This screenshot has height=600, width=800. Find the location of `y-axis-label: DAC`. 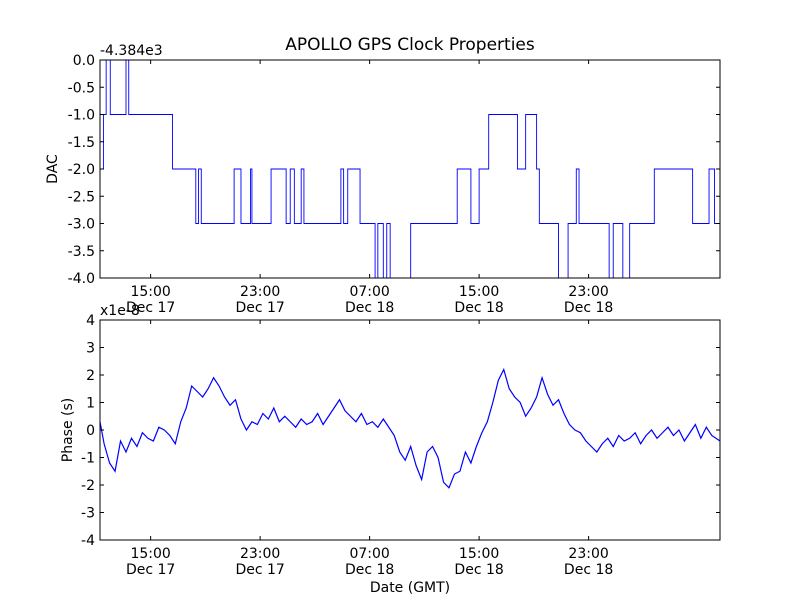

y-axis-label: DAC is located at coordinates (53, 169).